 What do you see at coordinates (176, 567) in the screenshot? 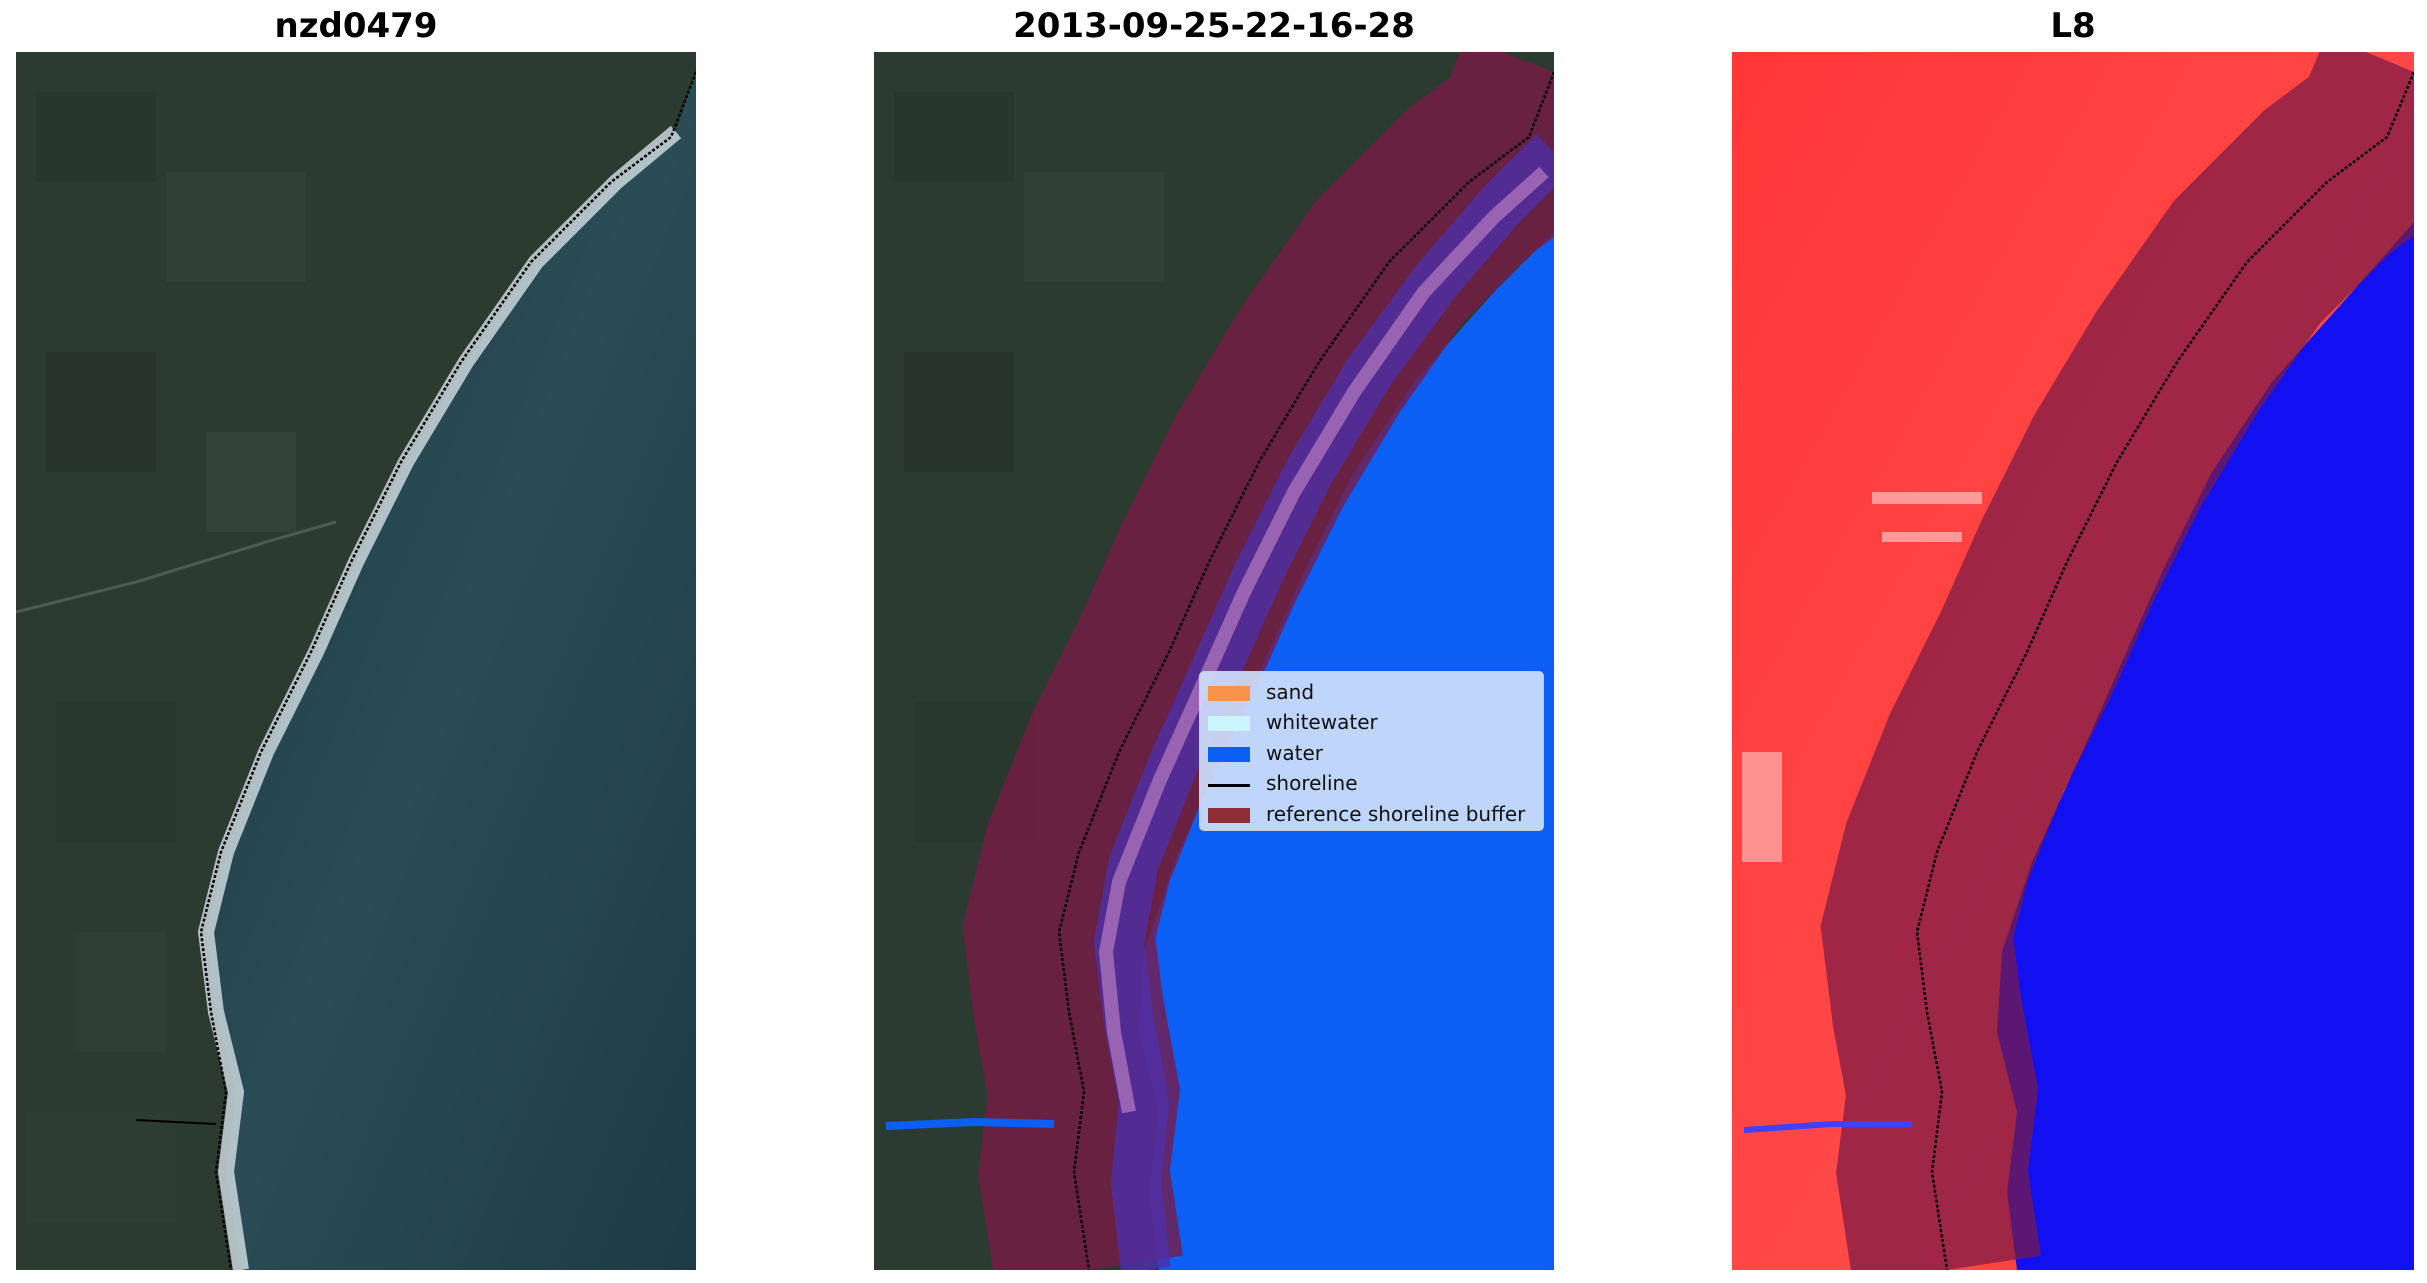
I see `road-line` at bounding box center [176, 567].